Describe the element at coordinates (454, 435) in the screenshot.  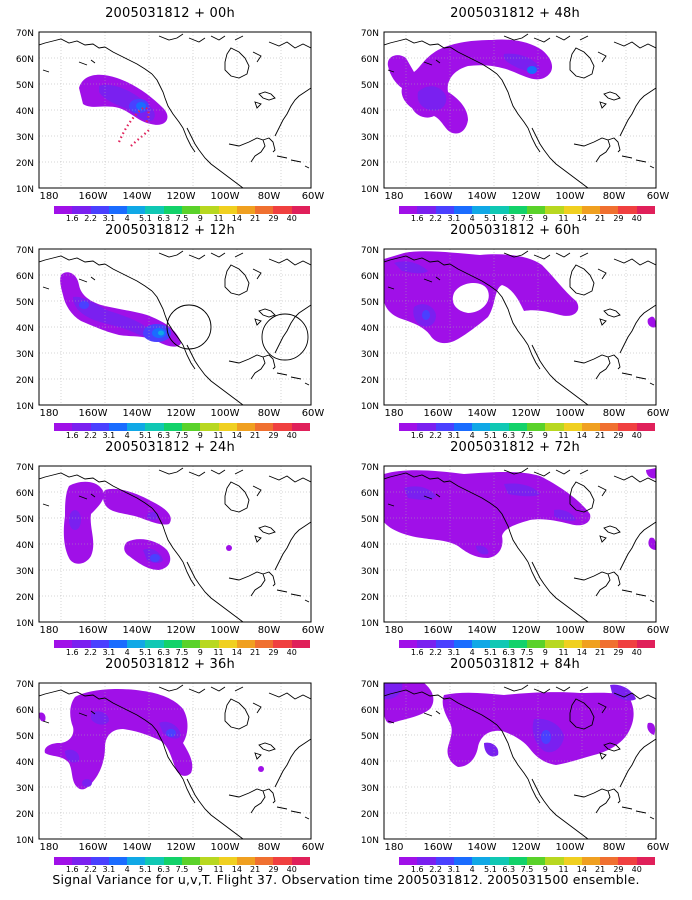
I see `colorbar-label: 3.1` at that location.